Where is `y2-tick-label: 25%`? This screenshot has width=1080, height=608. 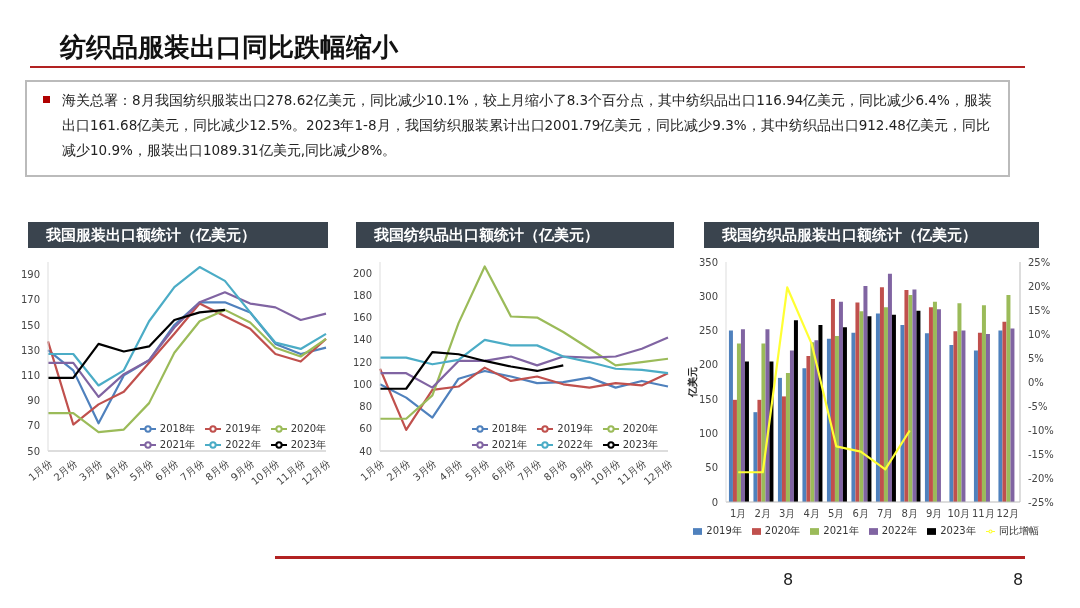 y2-tick-label: 25% is located at coordinates (1039, 262).